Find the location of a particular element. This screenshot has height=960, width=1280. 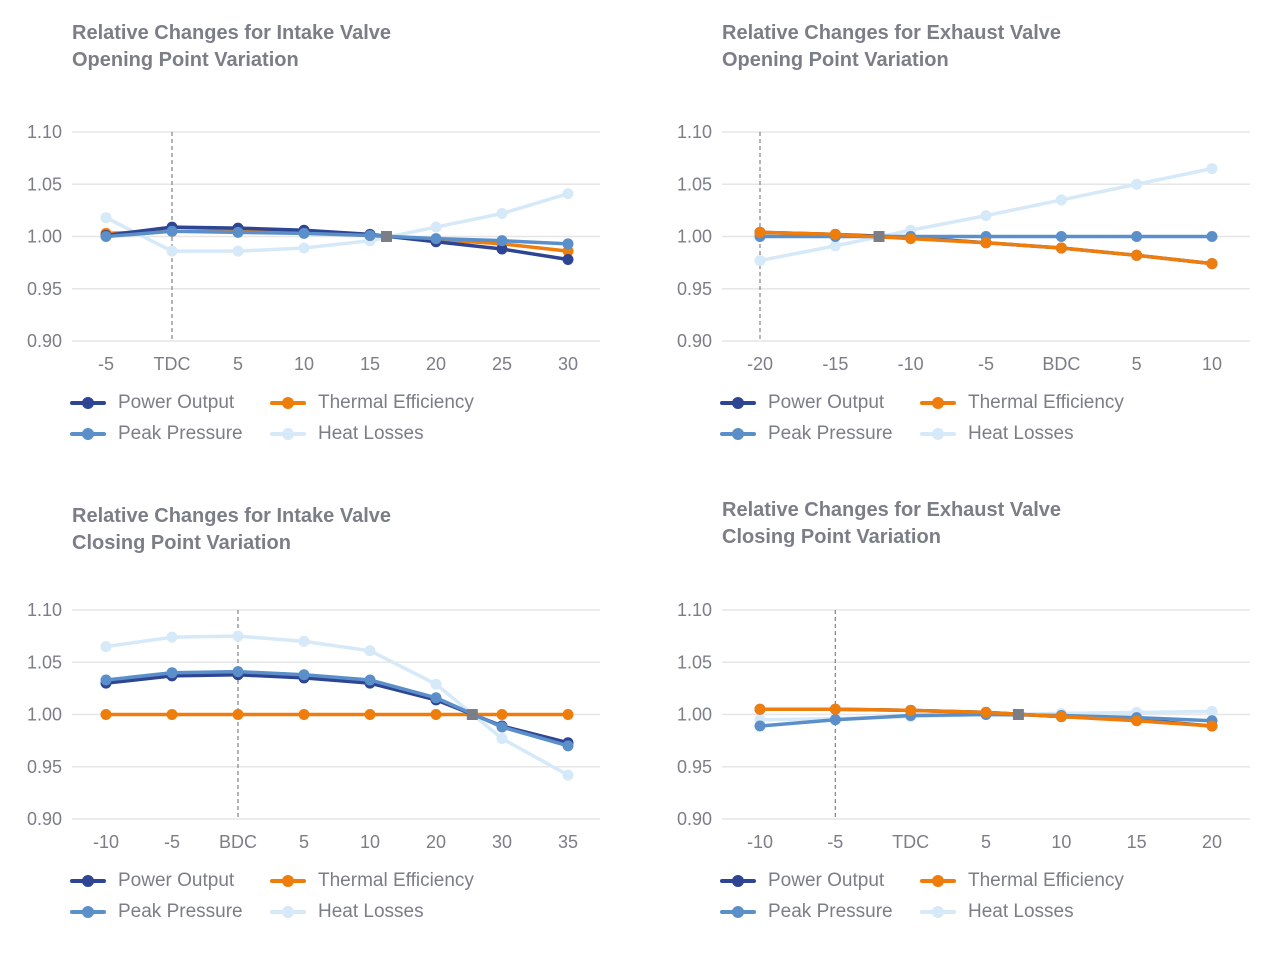

legend-item-power-output: Power Output is located at coordinates (802, 881).